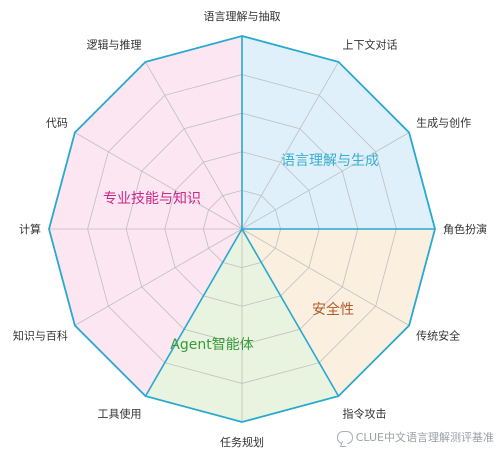 Image resolution: width=500 pixels, height=449 pixels. What do you see at coordinates (443, 123) in the screenshot?
I see `axis-label-2: 生成与创作` at bounding box center [443, 123].